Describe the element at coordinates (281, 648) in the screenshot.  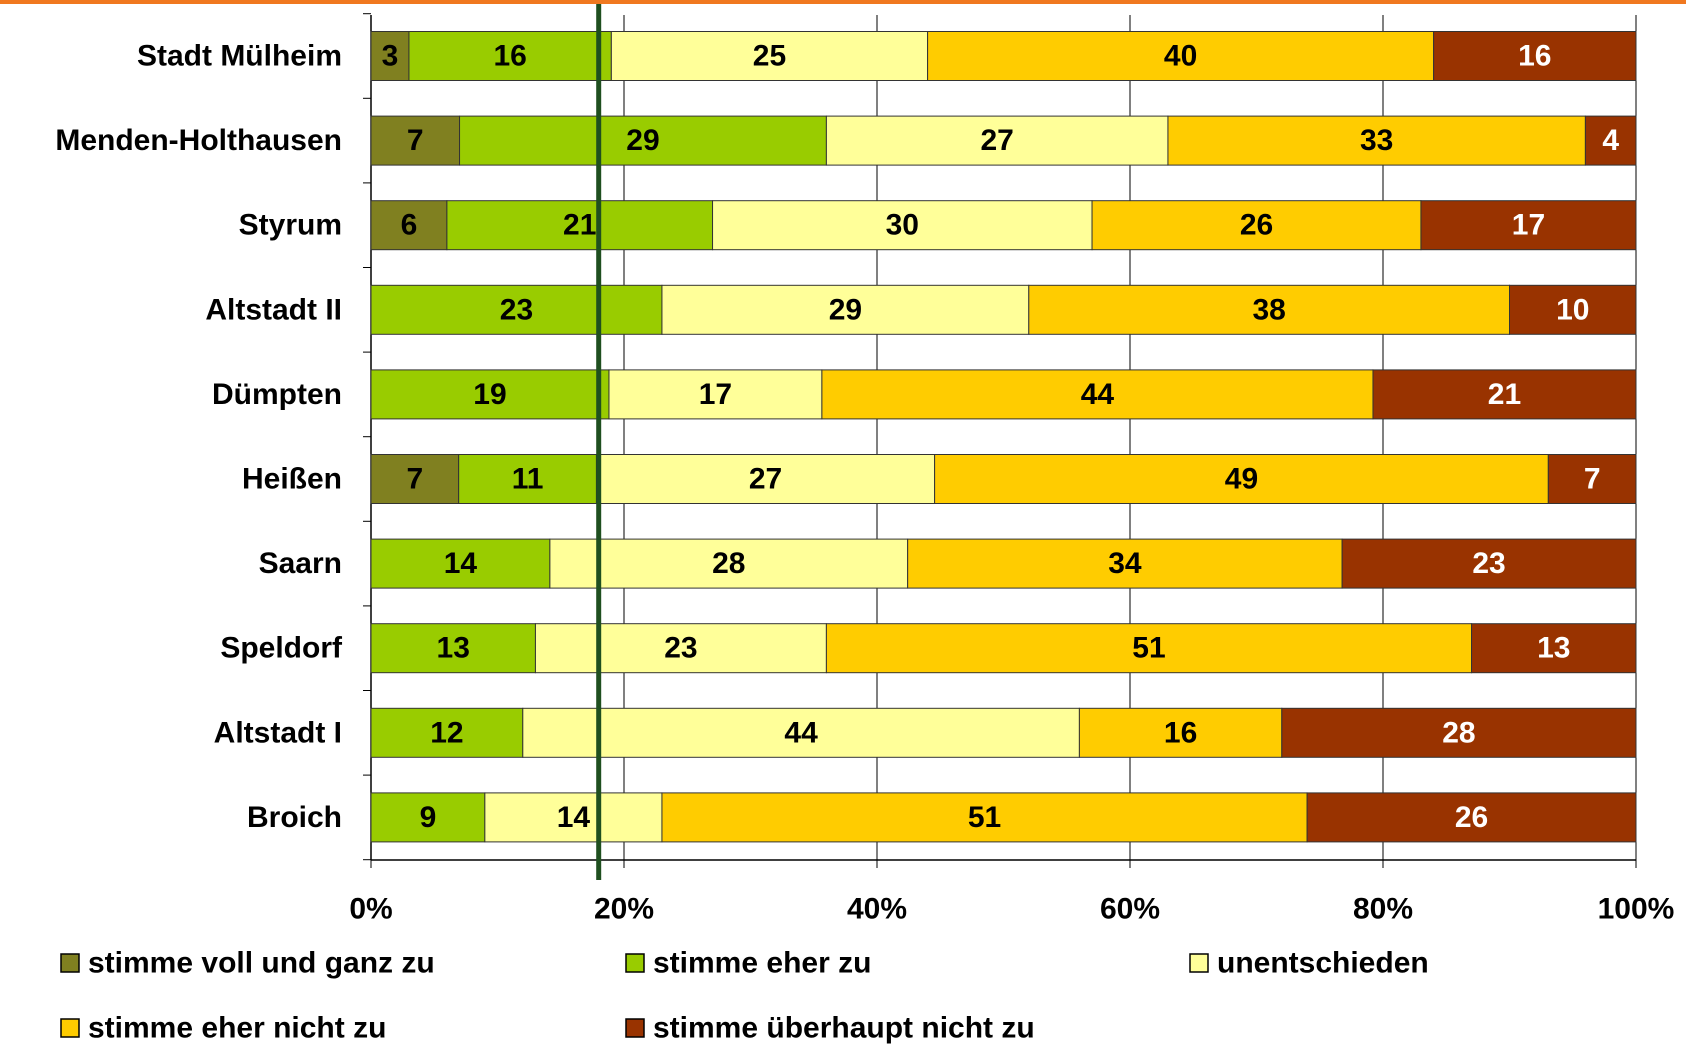
I see `y-tick-label: Speldorf` at that location.